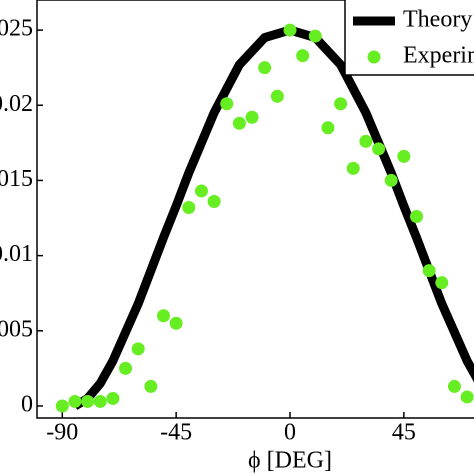 The image size is (474, 474). What do you see at coordinates (27, 404) in the screenshot?
I see `y-tick-label: 0` at bounding box center [27, 404].